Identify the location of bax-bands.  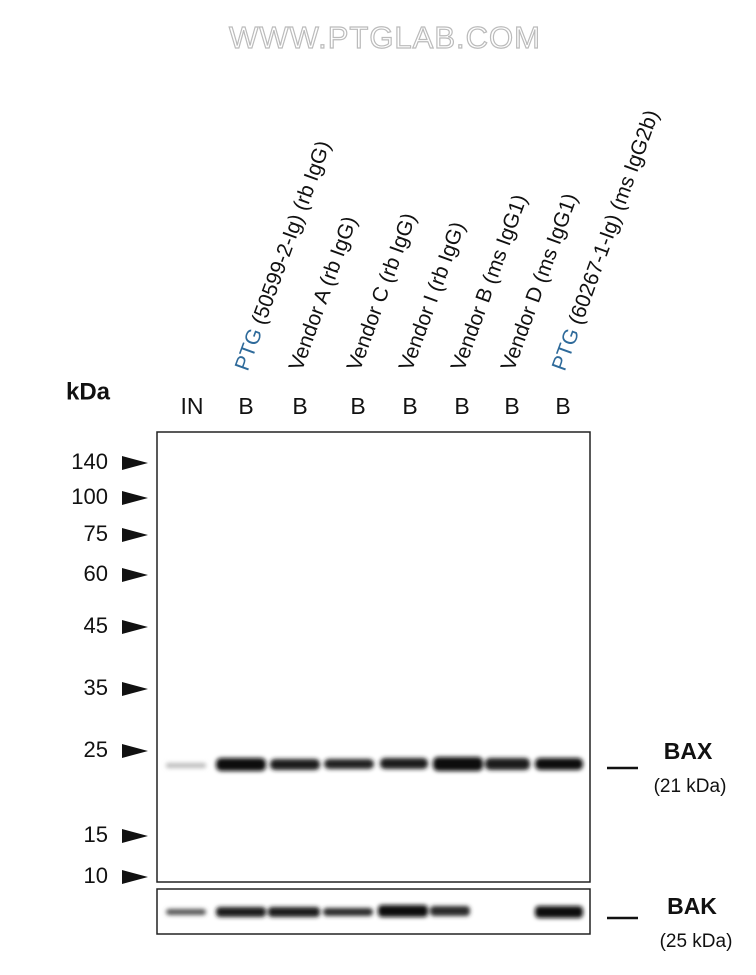
(374, 764).